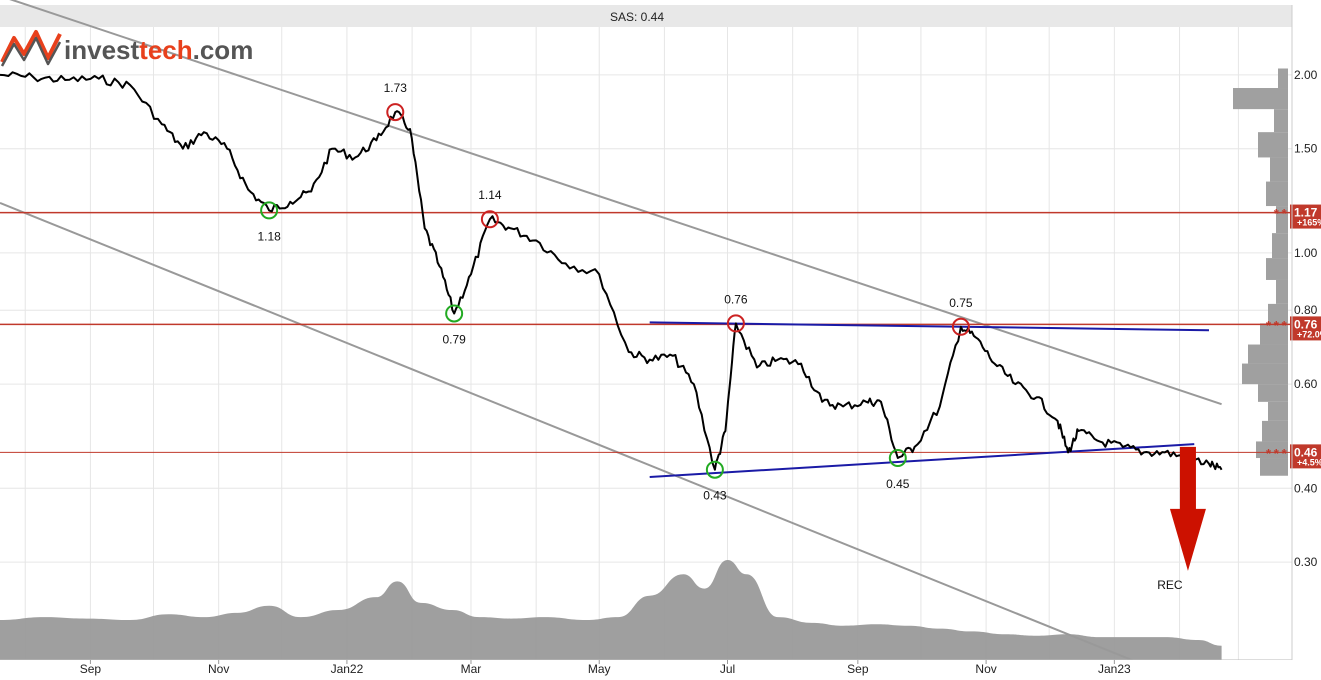 Image resolution: width=1321 pixels, height=680 pixels. What do you see at coordinates (1280, 215) in the screenshot?
I see `level-stars: **` at bounding box center [1280, 215].